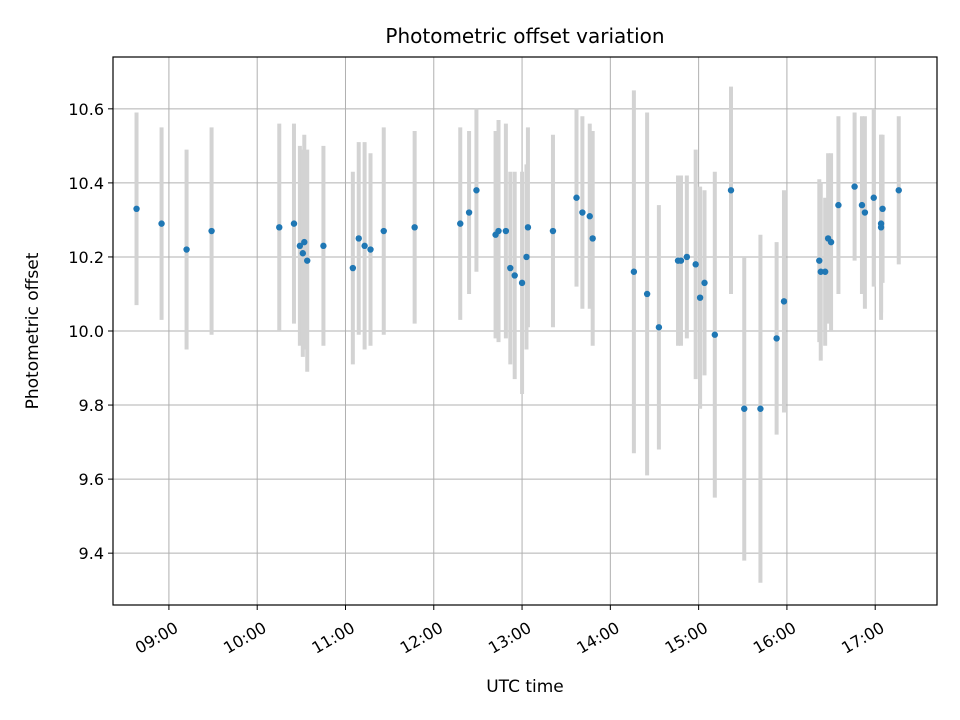 The width and height of the screenshot is (960, 720). What do you see at coordinates (421, 638) in the screenshot?
I see `x-tick-label: 12:00` at bounding box center [421, 638].